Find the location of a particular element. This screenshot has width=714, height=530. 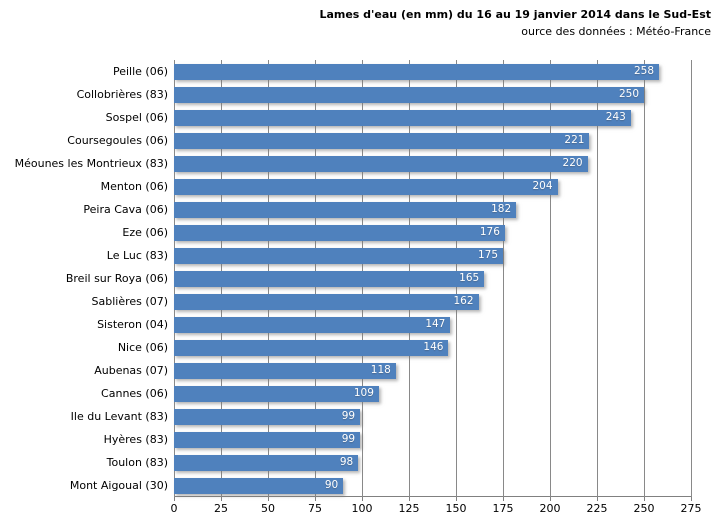

value-label: 109 is located at coordinates (363, 392).